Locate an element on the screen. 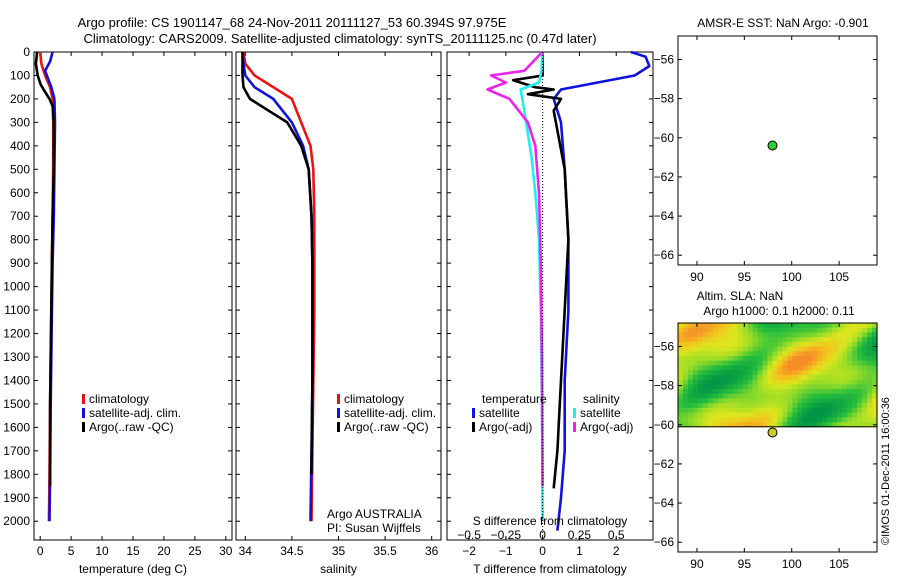 Image resolution: width=900 pixels, height=580 pixels. difference-series-t-argo is located at coordinates (540, 270).